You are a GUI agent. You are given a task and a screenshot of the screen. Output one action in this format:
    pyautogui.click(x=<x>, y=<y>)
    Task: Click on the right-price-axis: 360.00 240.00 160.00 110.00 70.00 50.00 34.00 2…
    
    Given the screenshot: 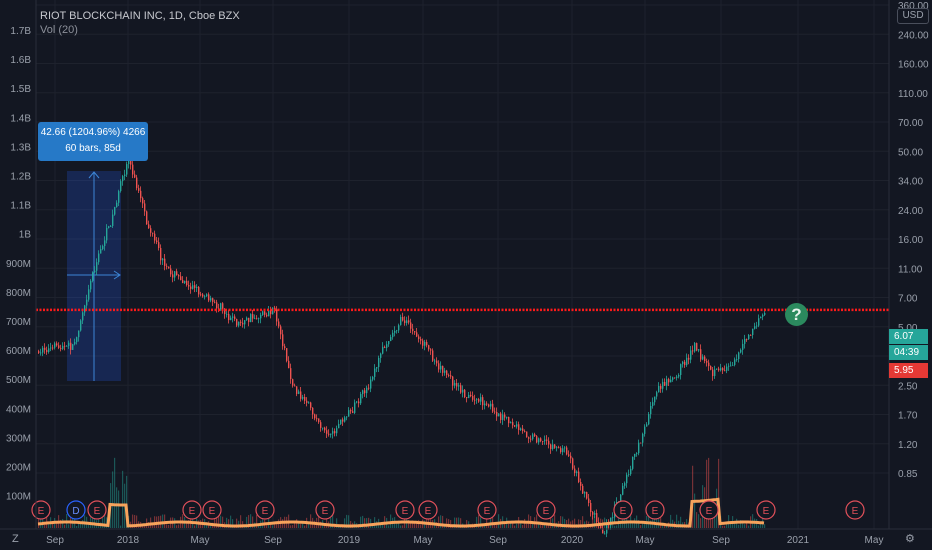 What is the action you would take?
    pyautogui.click(x=913, y=240)
    